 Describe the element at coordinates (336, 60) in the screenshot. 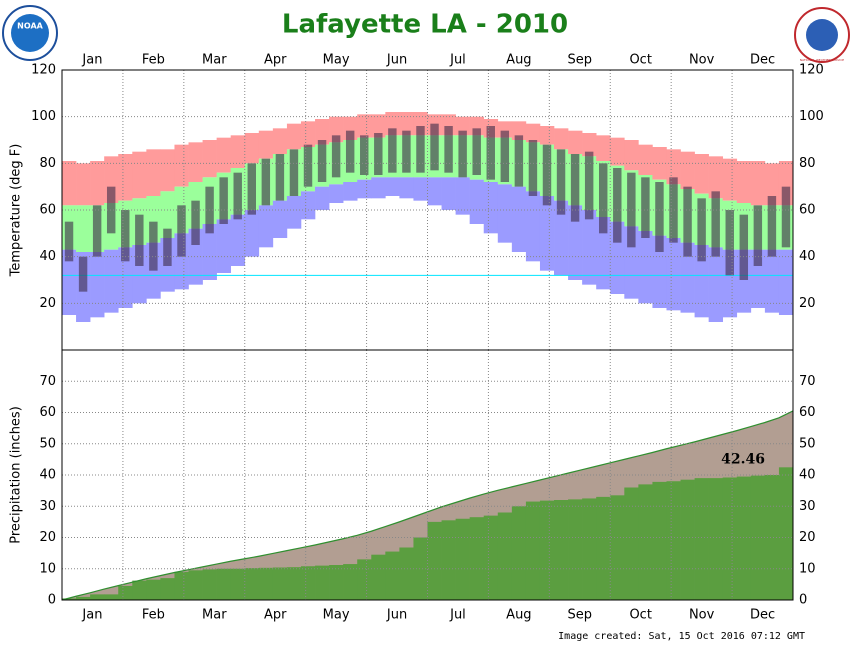

I see `x-tick-label: May` at that location.